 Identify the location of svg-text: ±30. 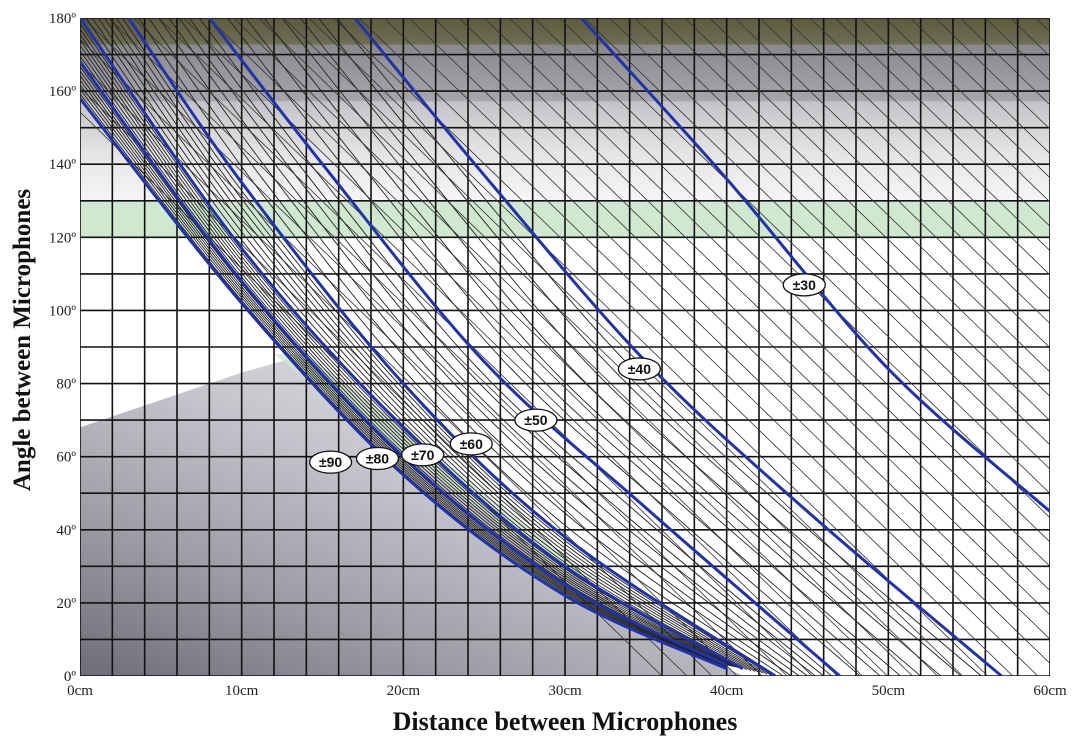
(804, 285).